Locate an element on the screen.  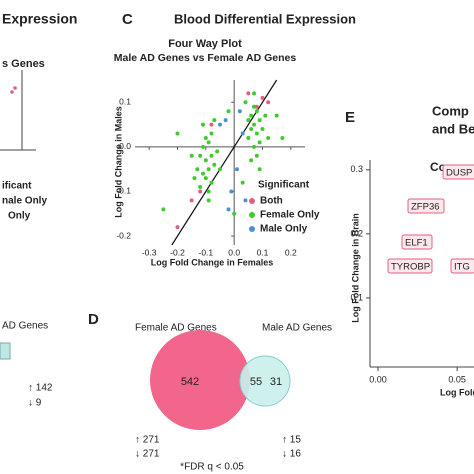
gene-label: DUSP is located at coordinates (459, 173).